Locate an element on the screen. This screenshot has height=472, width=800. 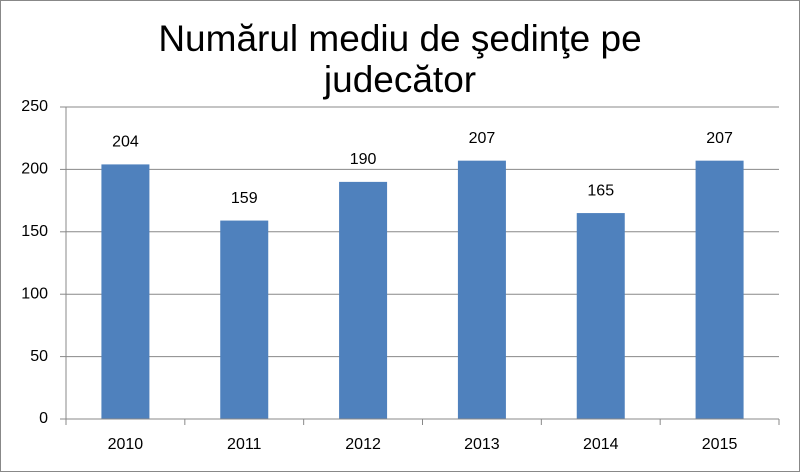
x-tick-label: 2012 is located at coordinates (363, 444).